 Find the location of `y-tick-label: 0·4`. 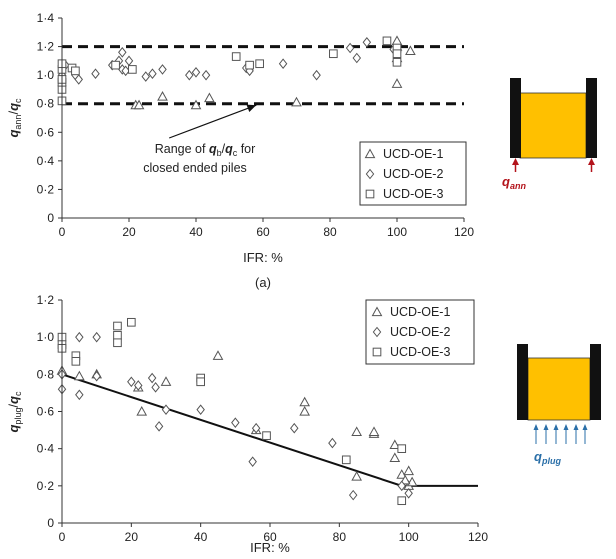

y-tick-label: 0·4 is located at coordinates (46, 449).